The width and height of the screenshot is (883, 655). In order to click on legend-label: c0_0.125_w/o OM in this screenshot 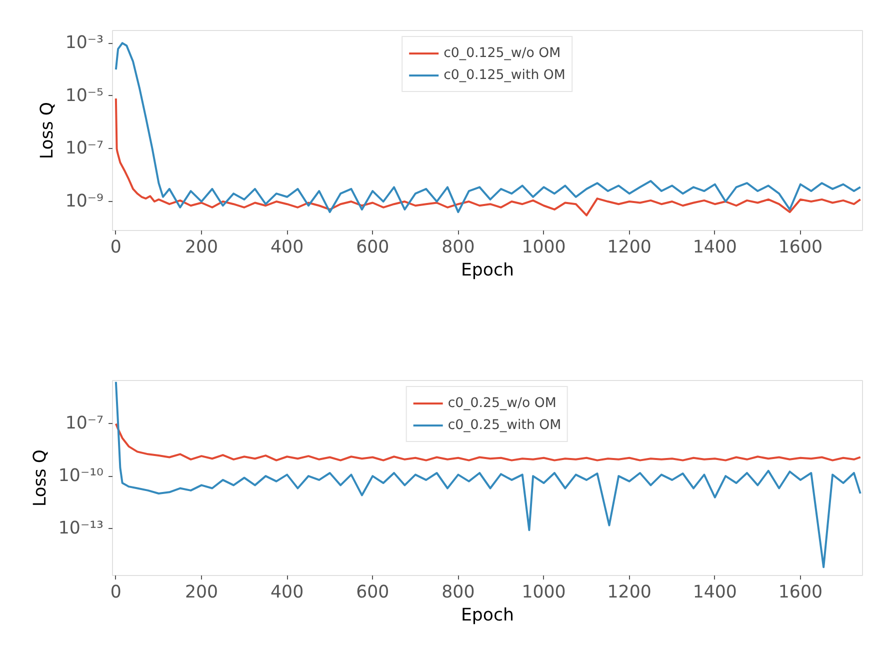, I will do `click(502, 53)`.